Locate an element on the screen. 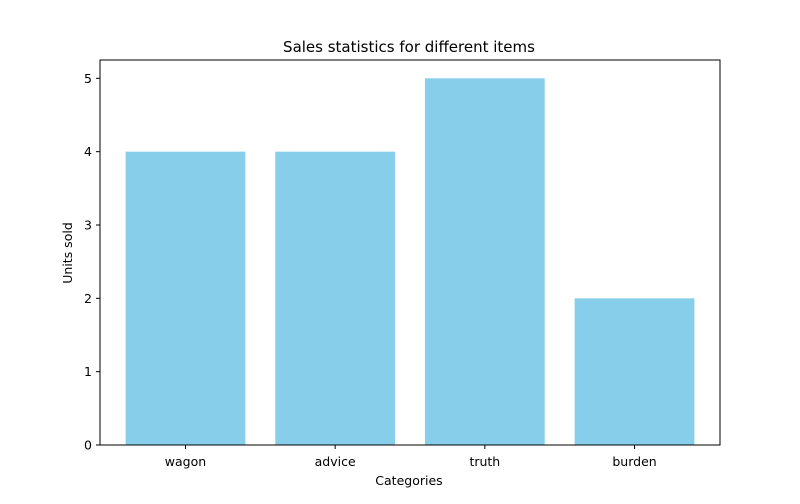 This screenshot has height=504, width=800. bar-burden is located at coordinates (634, 371).